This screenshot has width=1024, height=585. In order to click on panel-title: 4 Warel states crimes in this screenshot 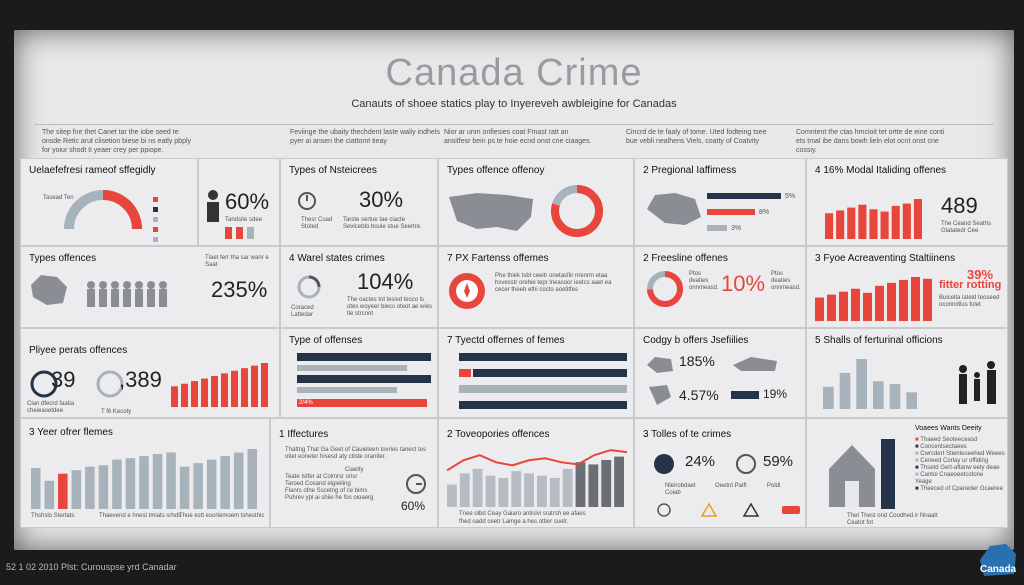, I will do `click(337, 258)`.